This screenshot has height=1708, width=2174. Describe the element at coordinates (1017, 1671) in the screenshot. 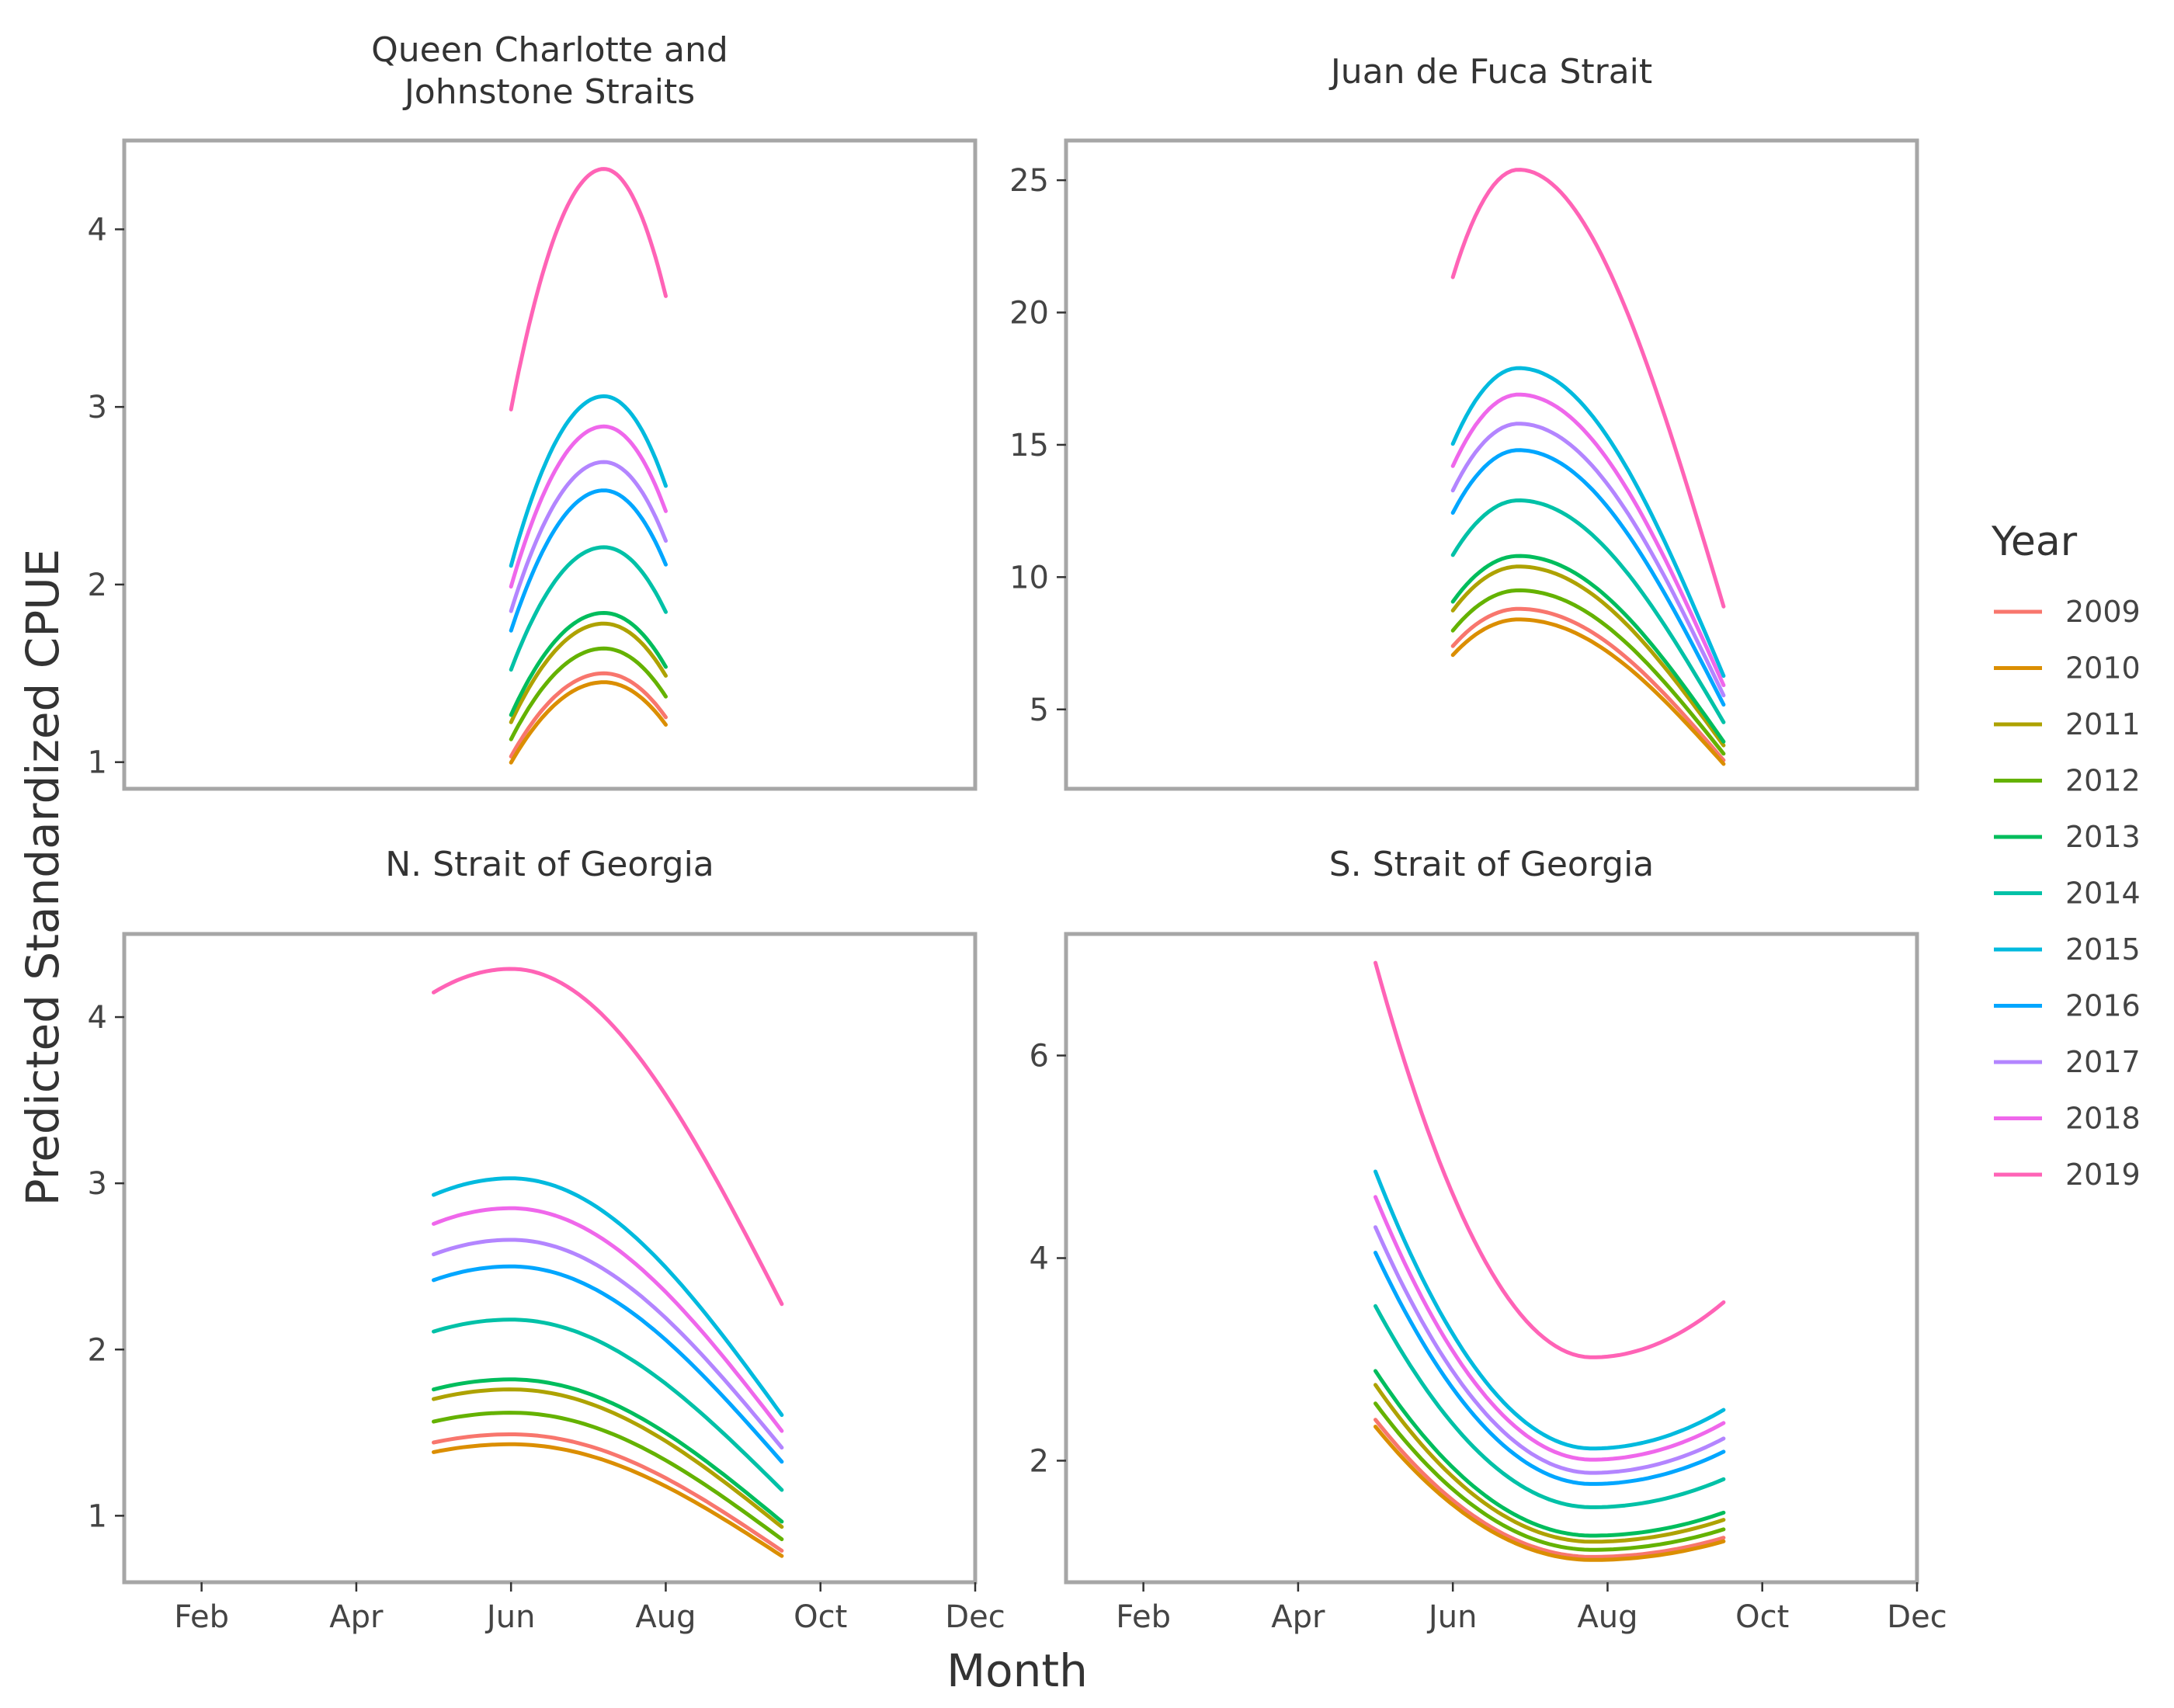

I see `x-axis-title: Month` at that location.